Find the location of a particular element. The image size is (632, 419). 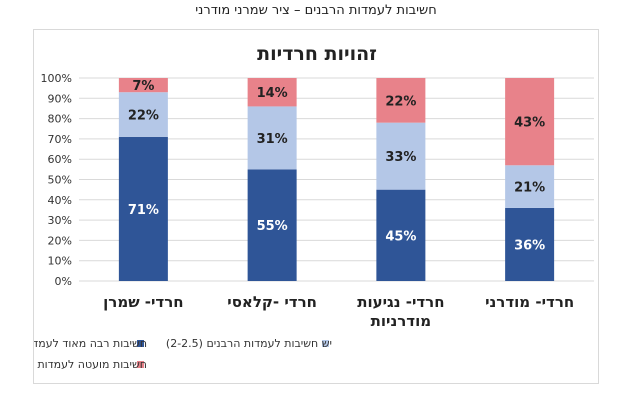

data-label: 36% is located at coordinates (529, 245).